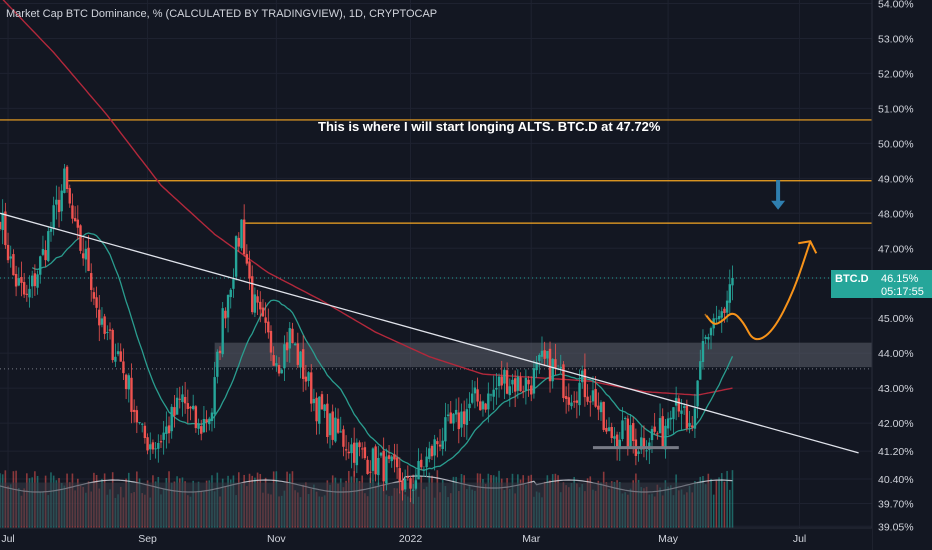 The image size is (932, 550). Describe the element at coordinates (896, 5) in the screenshot. I see `price-tick-label: 54.00%` at that location.